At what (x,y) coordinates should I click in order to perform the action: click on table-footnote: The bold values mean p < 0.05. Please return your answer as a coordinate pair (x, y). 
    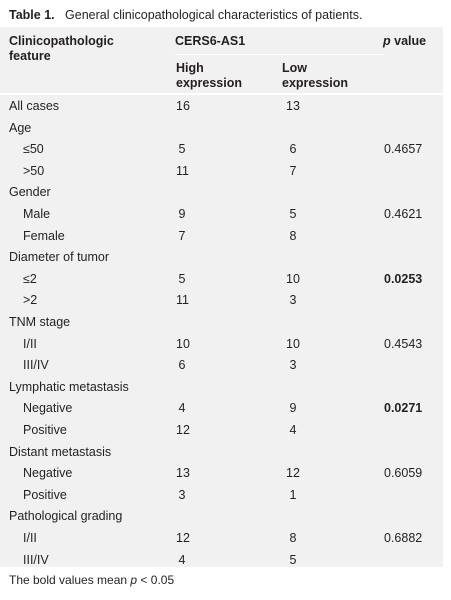
    Looking at the image, I should click on (91, 580).